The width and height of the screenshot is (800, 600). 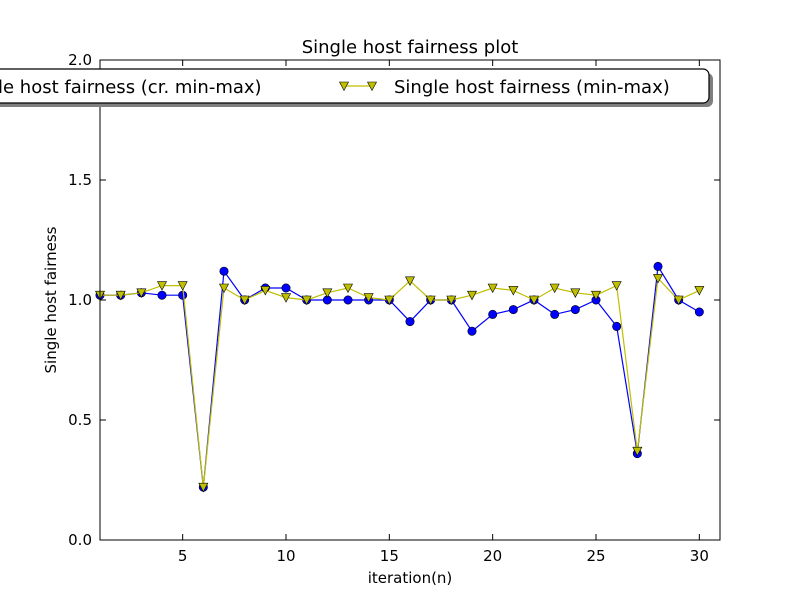 What do you see at coordinates (492, 556) in the screenshot?
I see `x-tick-label: 20` at bounding box center [492, 556].